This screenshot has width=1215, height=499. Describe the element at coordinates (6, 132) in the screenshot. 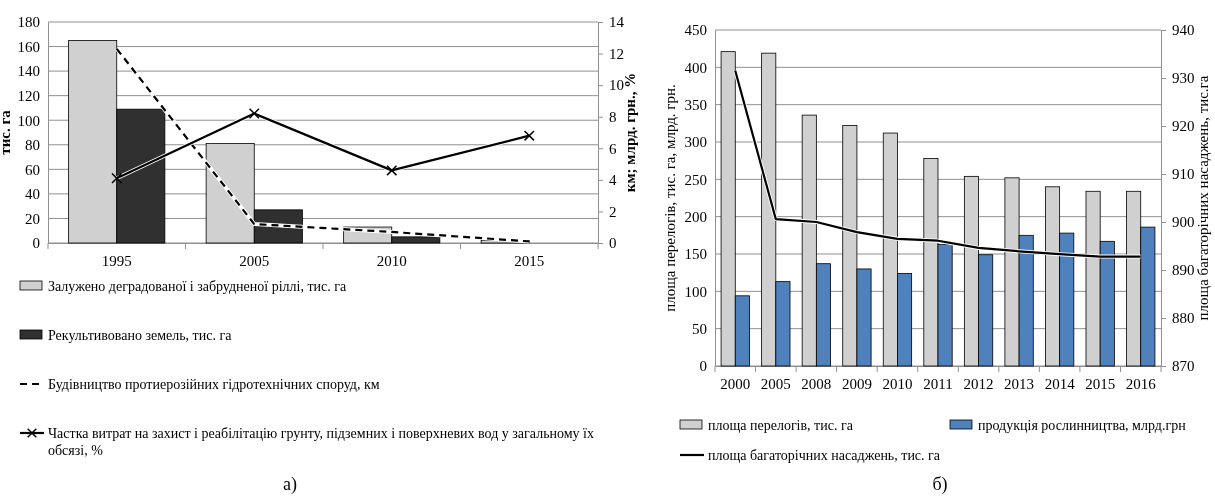

I see `y-axis-title: тис. га` at that location.